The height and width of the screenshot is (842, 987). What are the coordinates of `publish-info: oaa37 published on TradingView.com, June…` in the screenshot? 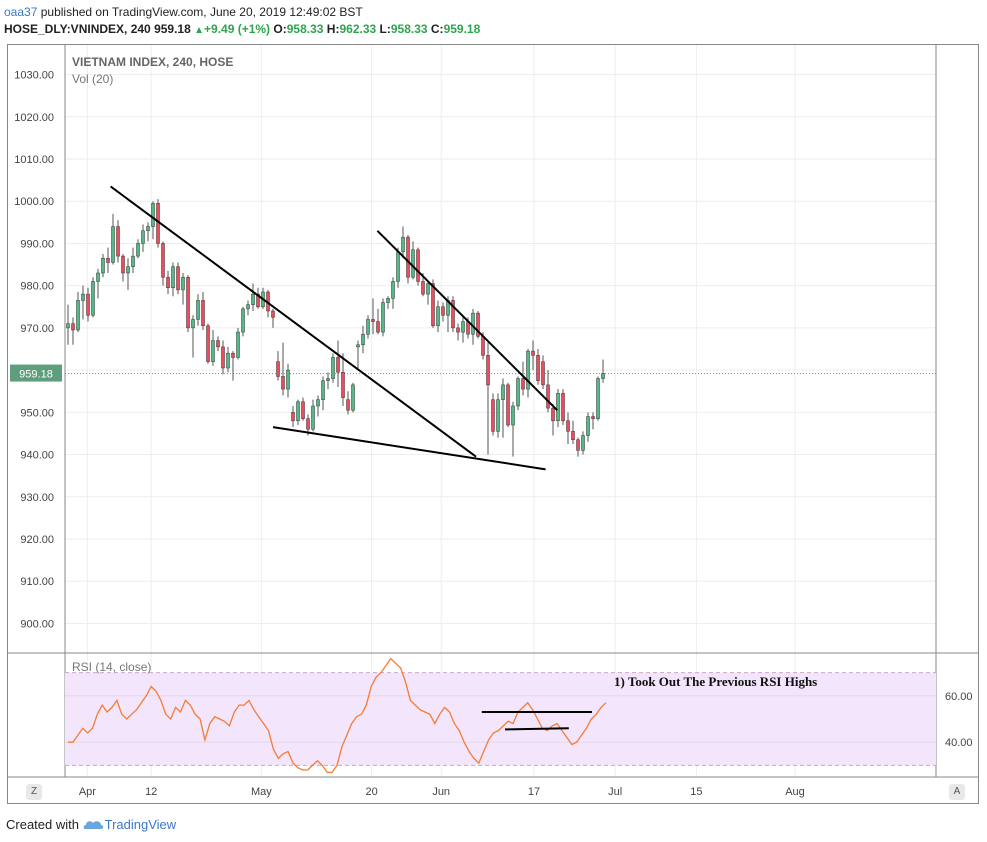 It's located at (183, 12).